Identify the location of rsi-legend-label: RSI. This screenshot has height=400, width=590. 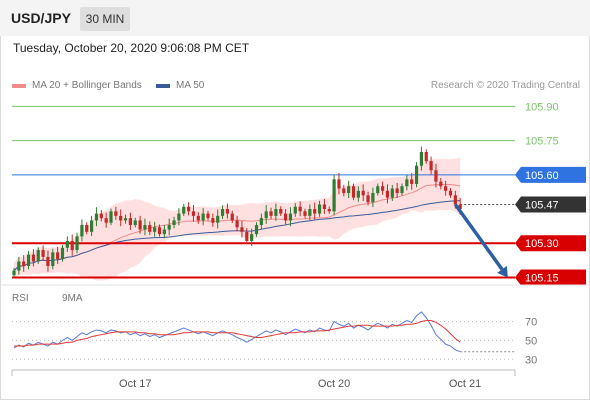
(20, 298).